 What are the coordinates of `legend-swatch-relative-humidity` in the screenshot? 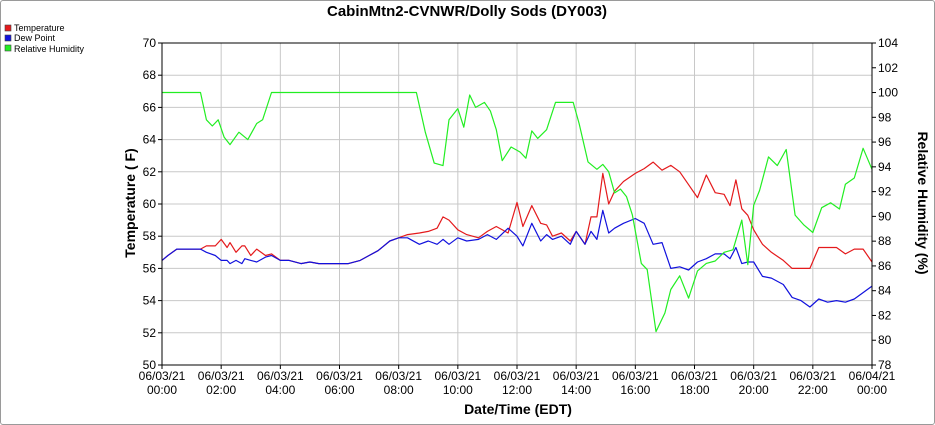 It's located at (8, 48).